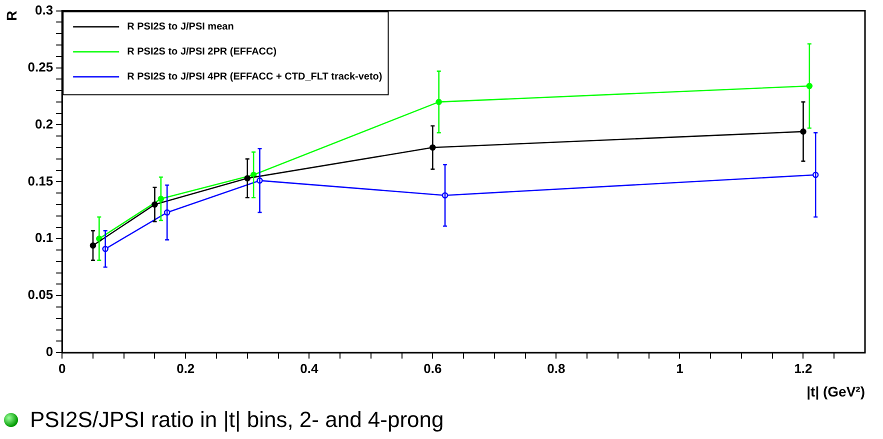 Image resolution: width=883 pixels, height=439 pixels. Describe the element at coordinates (41, 180) in the screenshot. I see `y-tick-label: 0.15` at that location.